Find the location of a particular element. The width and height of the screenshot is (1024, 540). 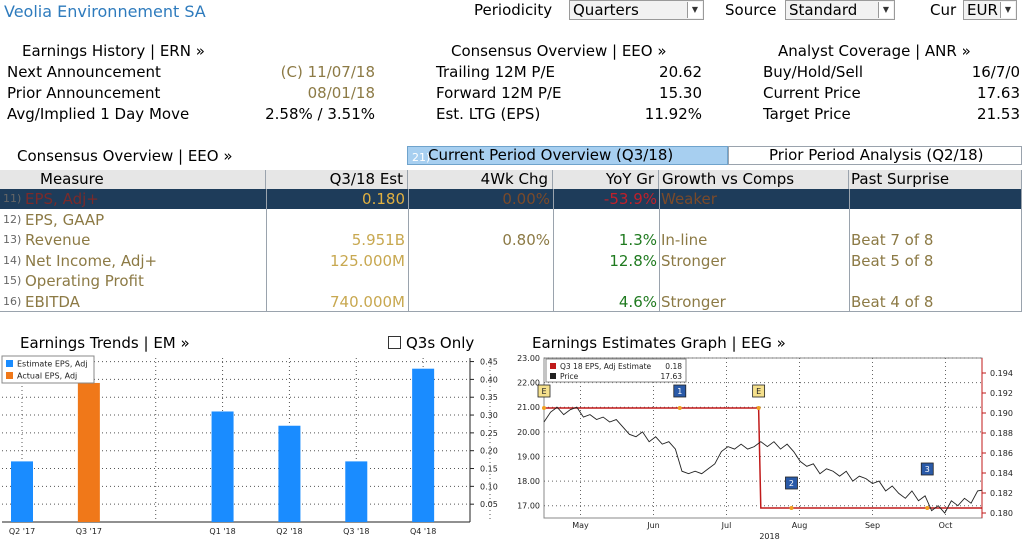

current-price-label: Current Price is located at coordinates (812, 93).